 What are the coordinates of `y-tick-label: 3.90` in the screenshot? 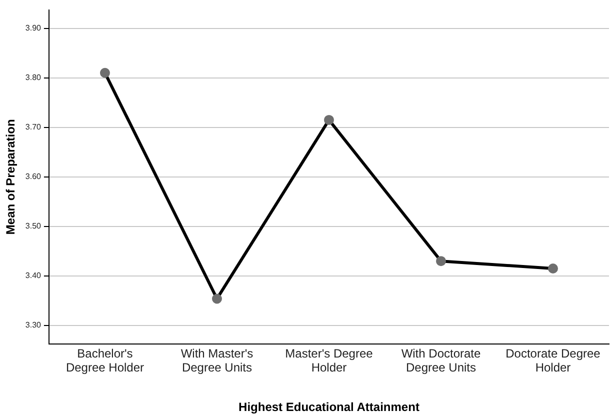 It's located at (33, 28).